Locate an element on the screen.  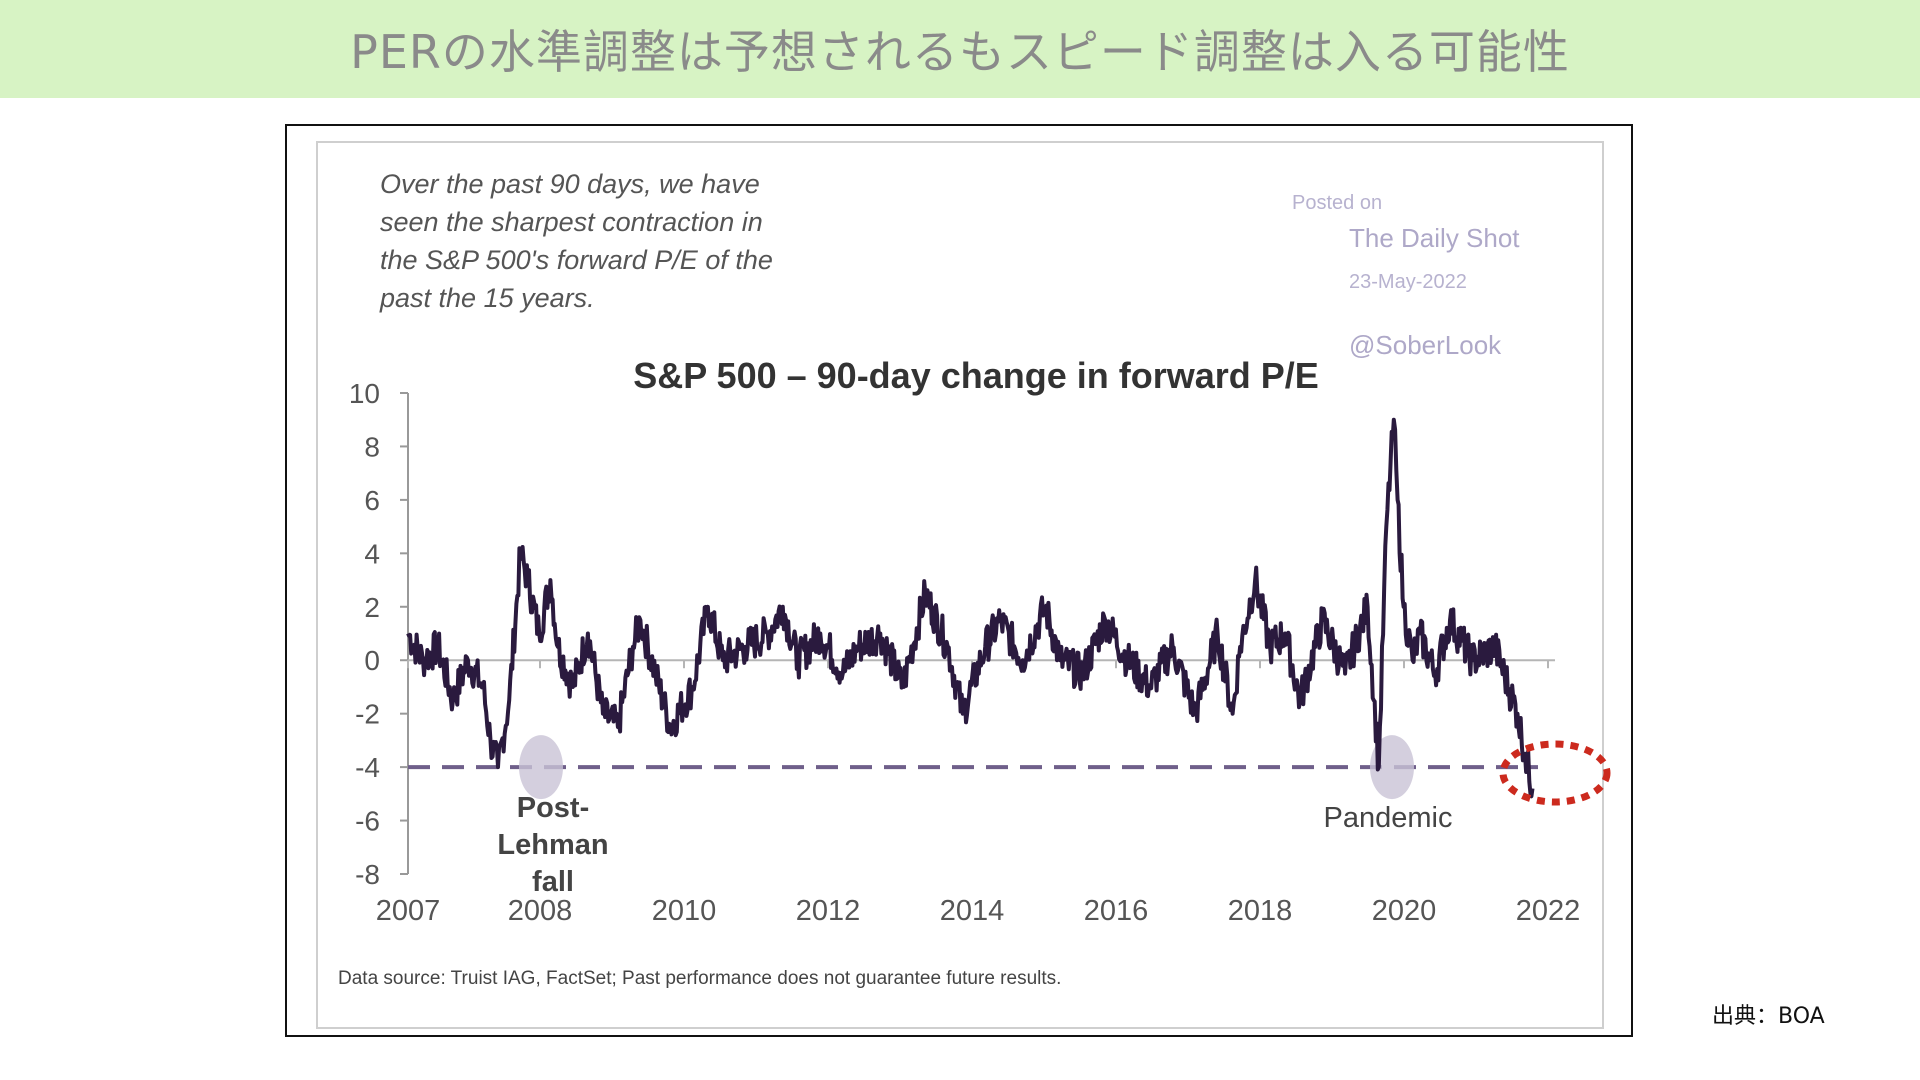
highlight-circle is located at coordinates (1555, 773).